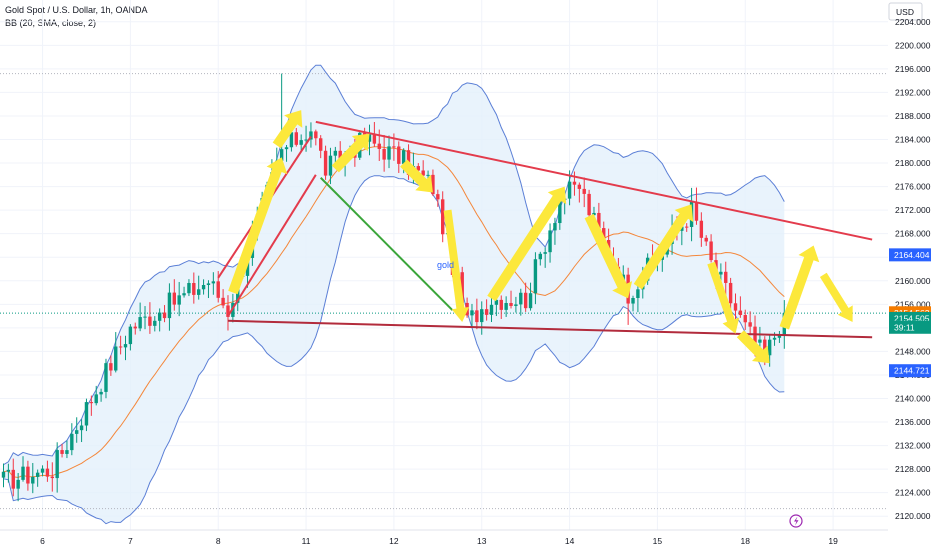 The image size is (932, 550). Describe the element at coordinates (913, 446) in the screenshot. I see `price-tick-label: 2132.000` at that location.